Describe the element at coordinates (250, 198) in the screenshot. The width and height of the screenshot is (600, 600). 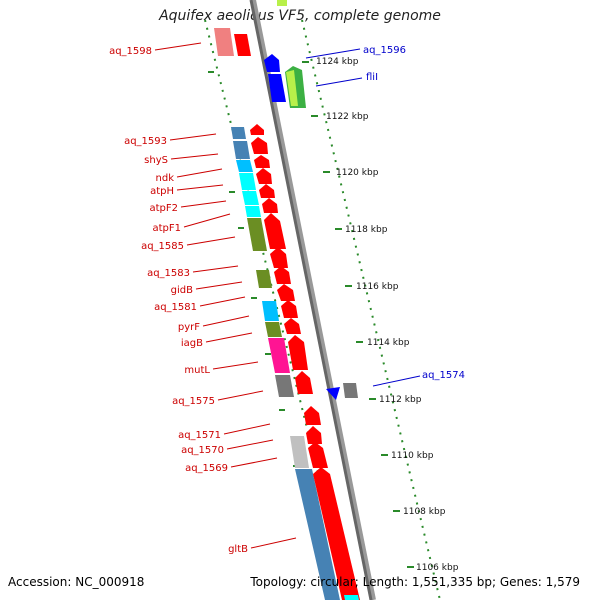
I see `gene-atpF2` at that location.